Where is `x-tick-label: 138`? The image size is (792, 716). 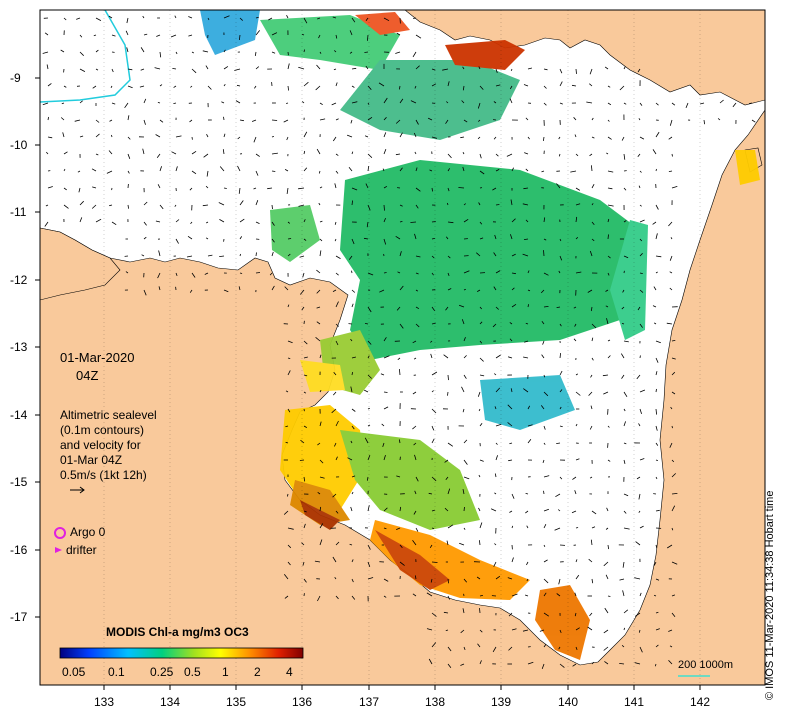 x-tick-label: 138 is located at coordinates (435, 702).